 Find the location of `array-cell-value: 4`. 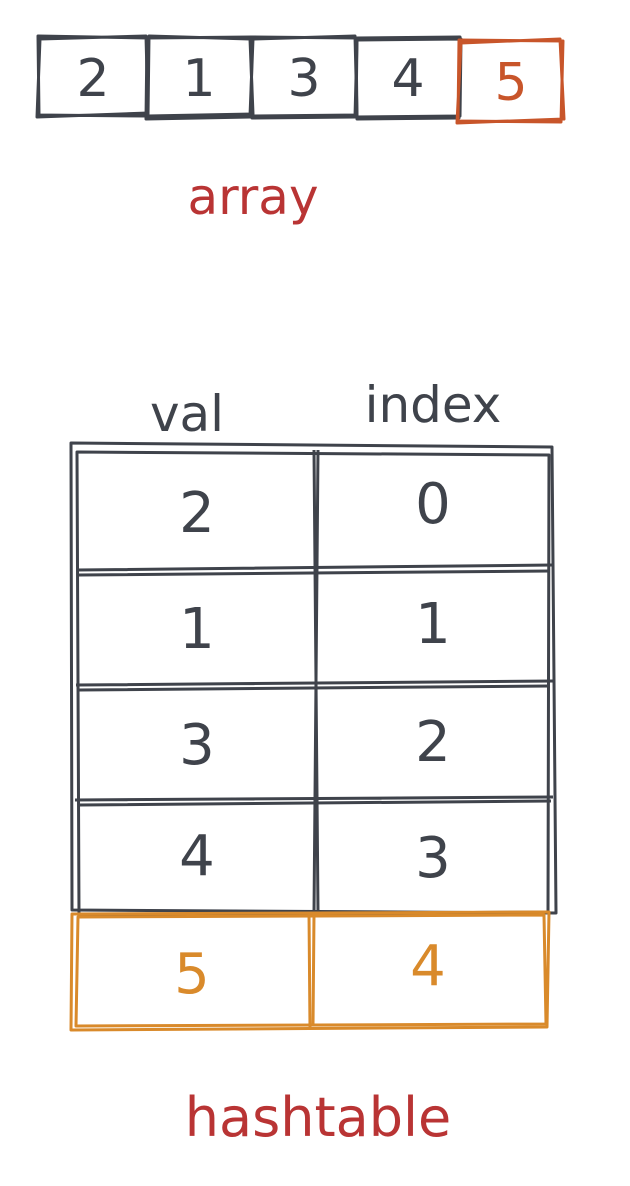

array-cell-value: 4 is located at coordinates (407, 79).